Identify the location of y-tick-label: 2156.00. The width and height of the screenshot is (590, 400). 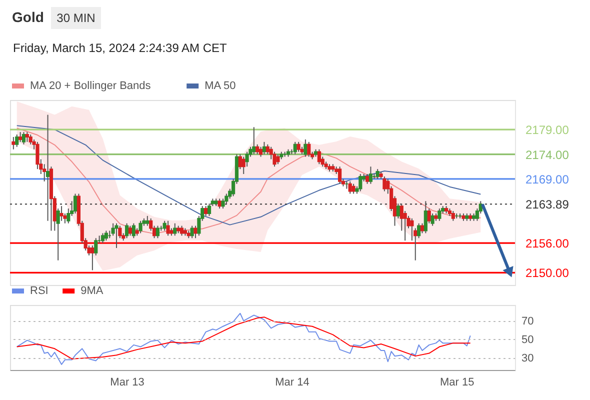
(548, 243).